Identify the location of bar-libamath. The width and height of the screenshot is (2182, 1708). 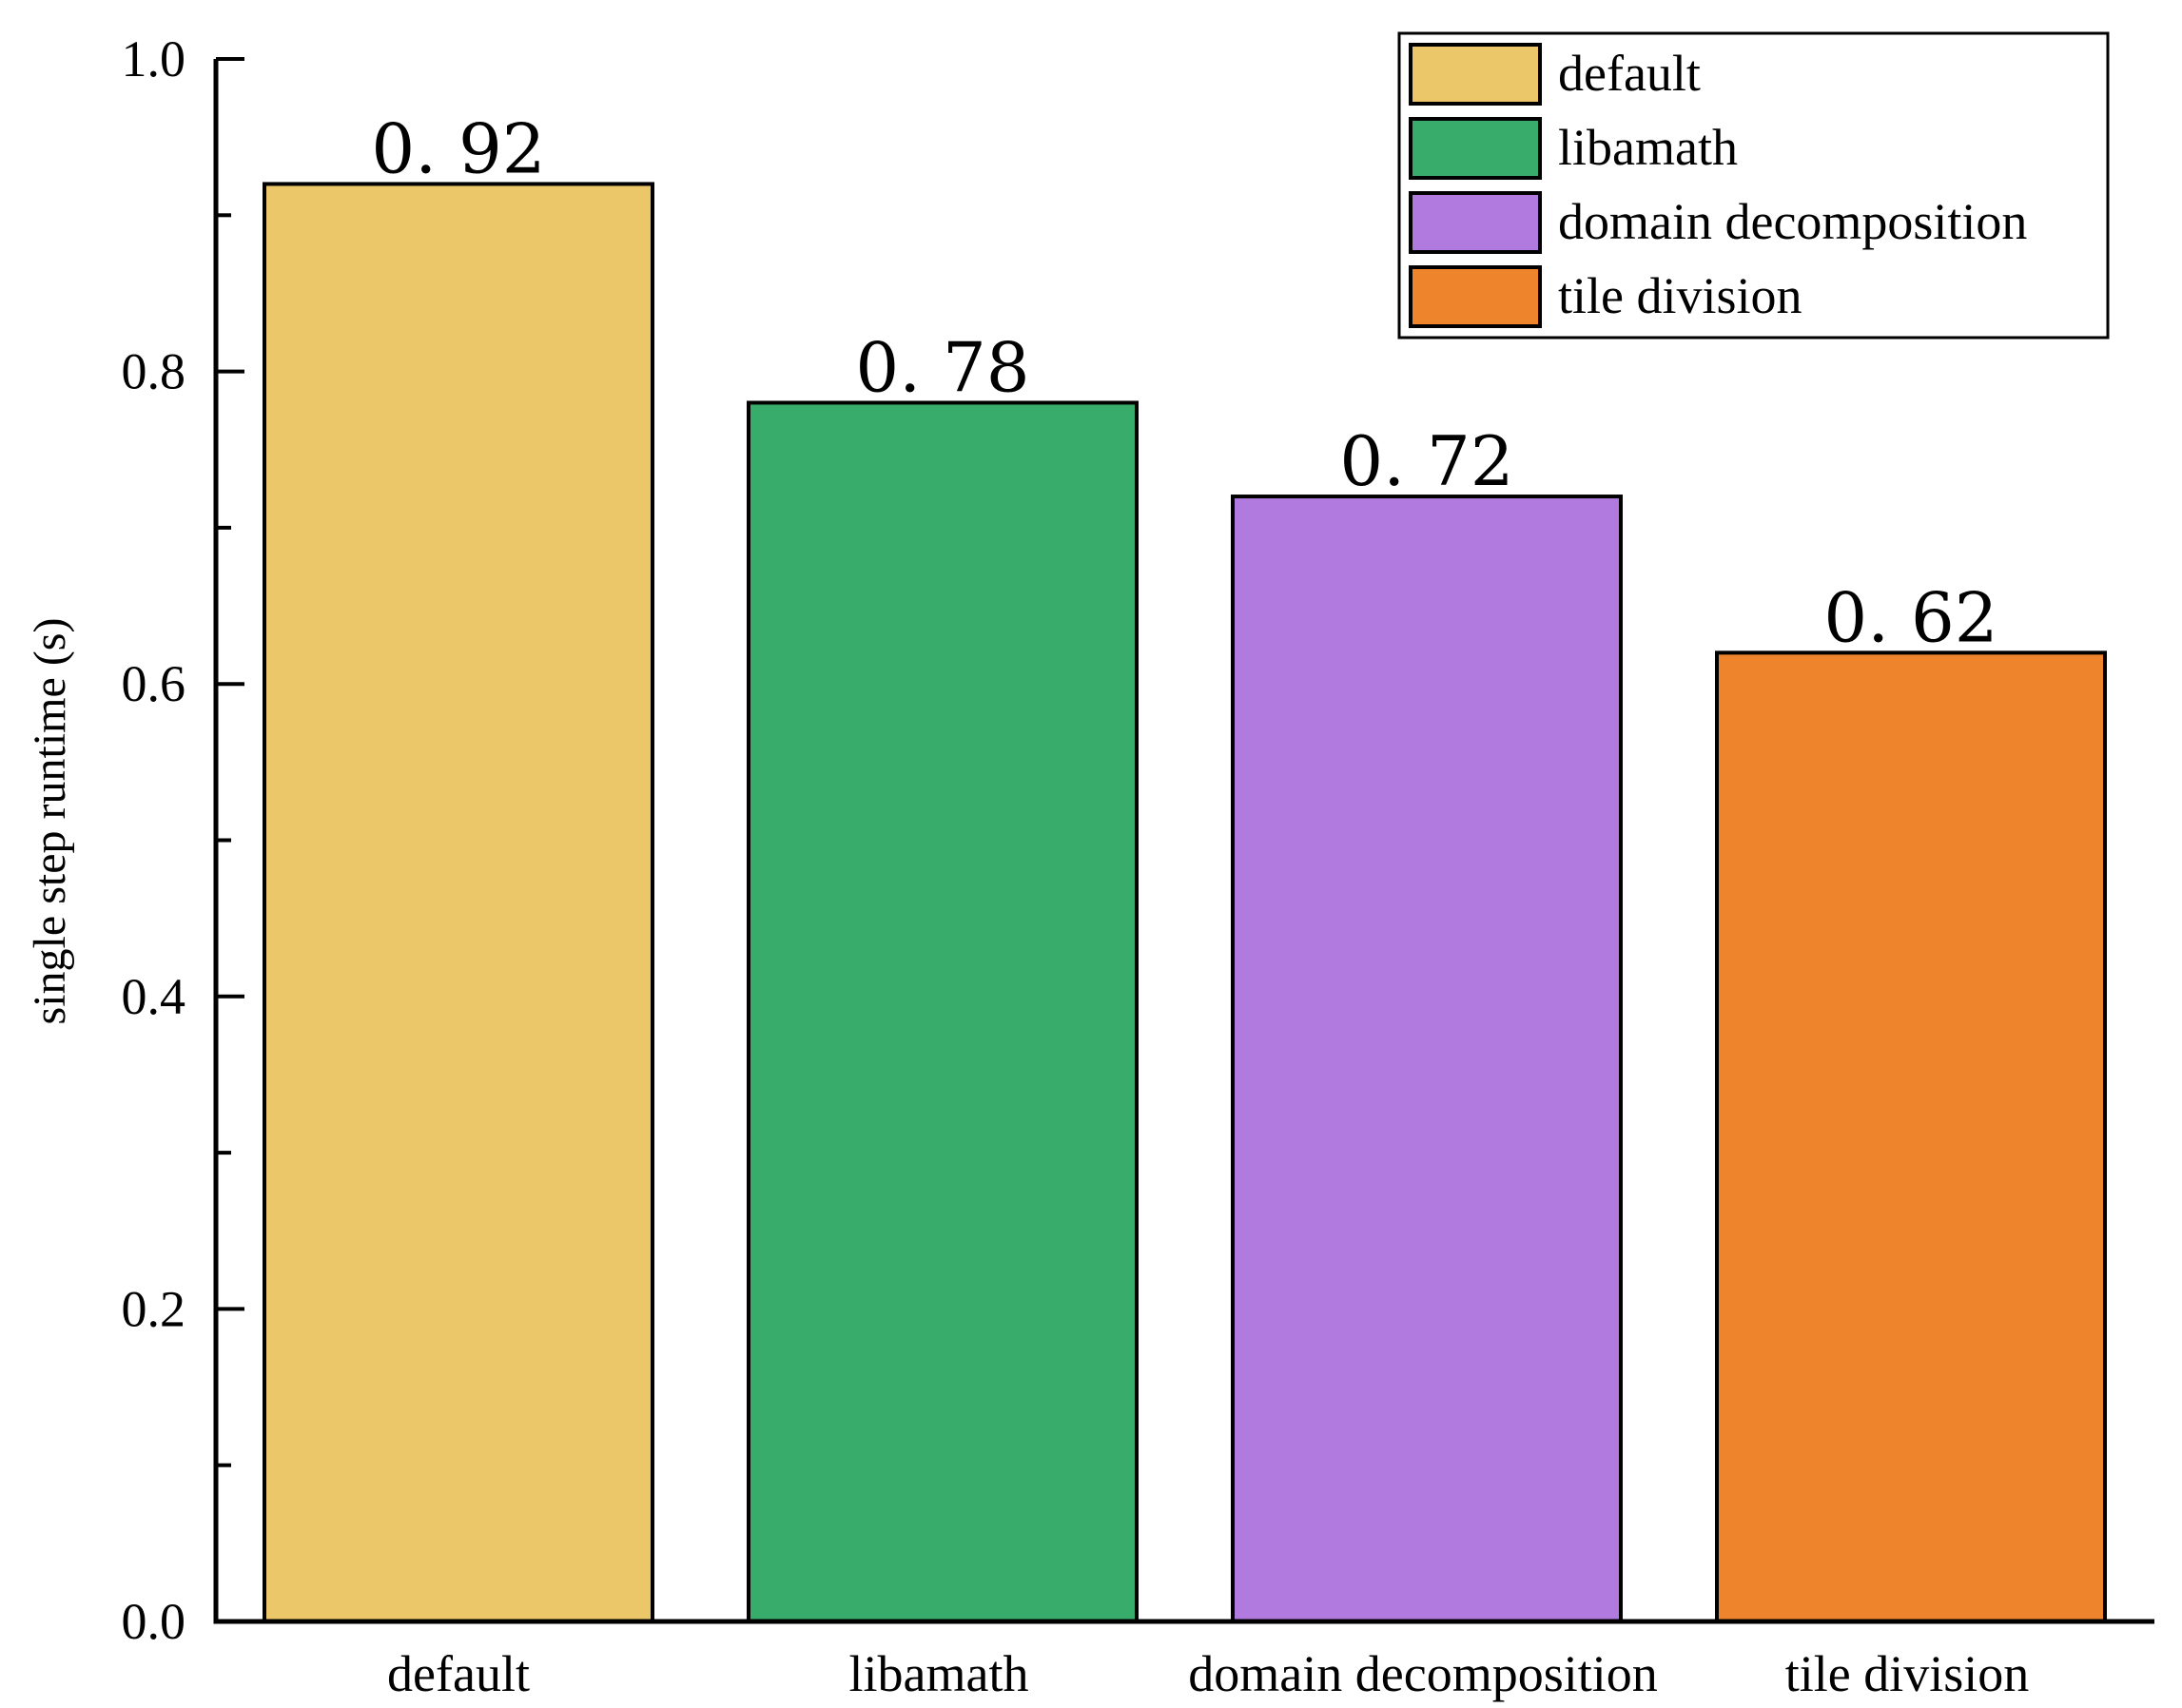
(943, 1012).